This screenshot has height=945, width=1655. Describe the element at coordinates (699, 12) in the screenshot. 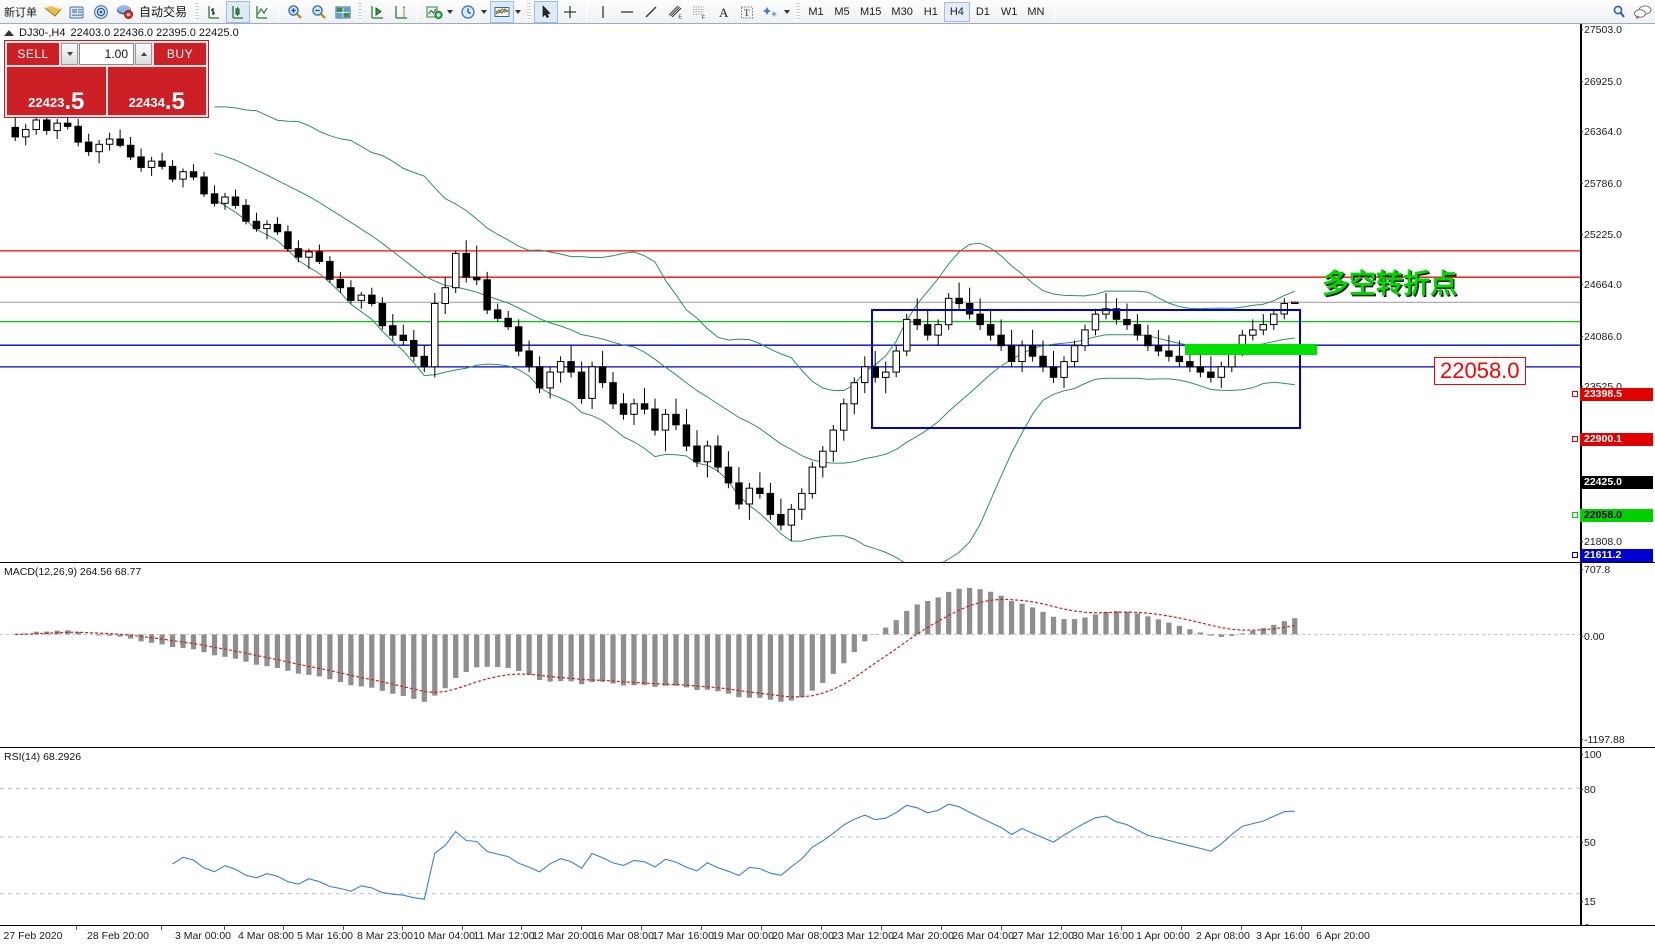

I see `fibonacci-icon: F` at that location.